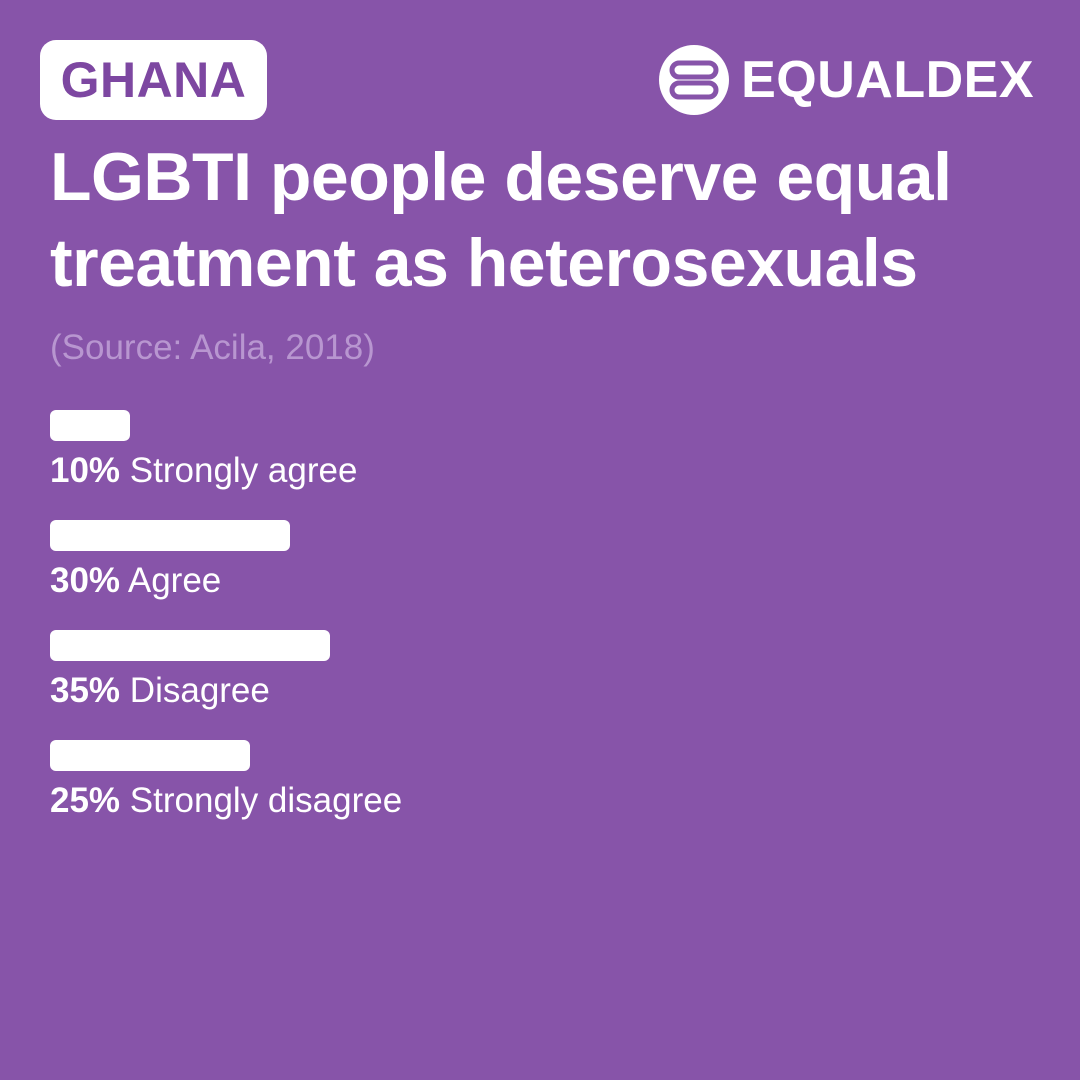 This screenshot has width=1080, height=1080. What do you see at coordinates (212, 347) in the screenshot?
I see `source-note: (Source: Acila, 2018)` at bounding box center [212, 347].